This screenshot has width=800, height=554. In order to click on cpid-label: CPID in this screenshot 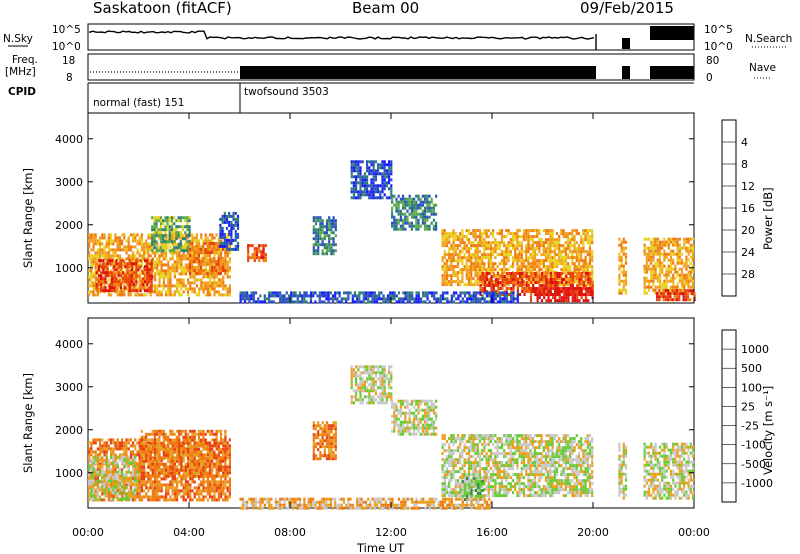, I will do `click(22, 92)`.